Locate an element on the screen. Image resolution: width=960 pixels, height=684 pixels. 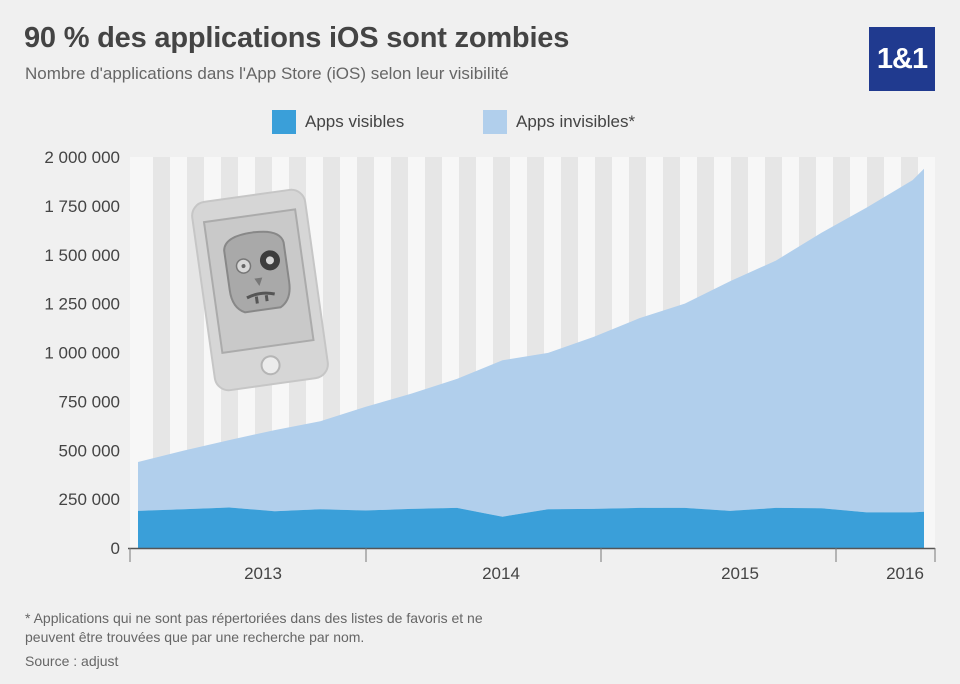
y-tick-label: 500 000 is located at coordinates (89, 450).